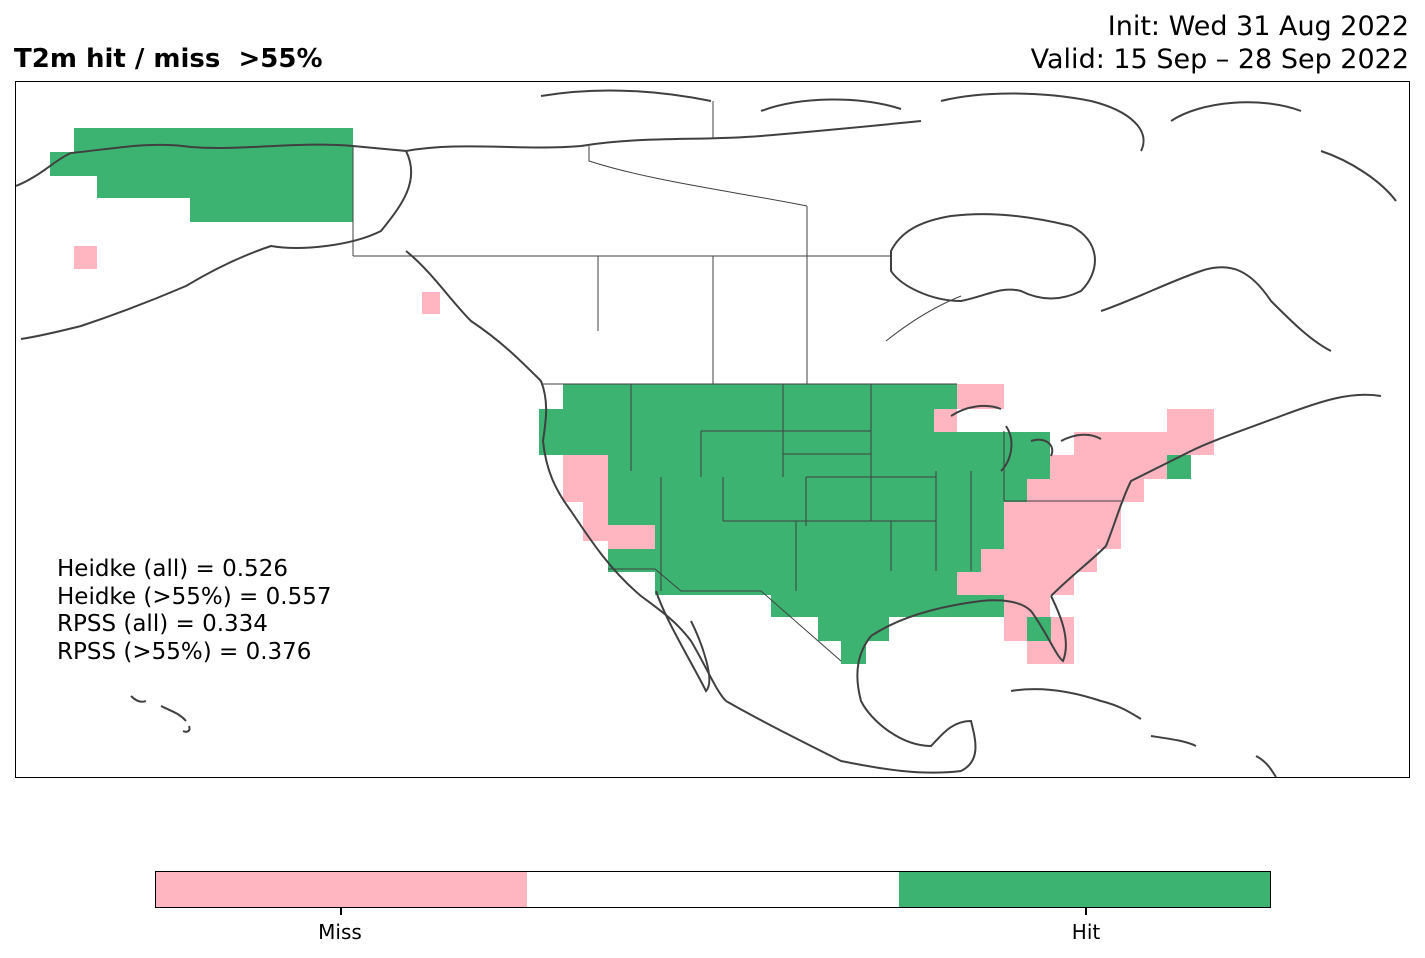  Describe the element at coordinates (85, 257) in the screenshot. I see `miss-cell-ak` at that location.